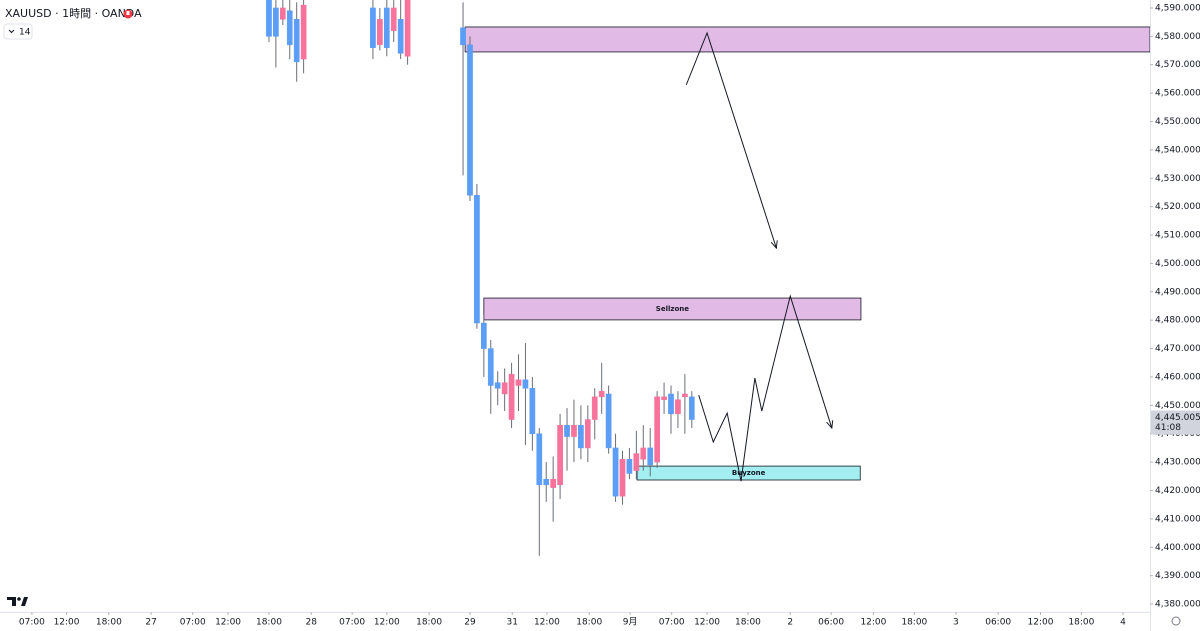  Describe the element at coordinates (17, 601) in the screenshot. I see `tradingview-logo` at that location.